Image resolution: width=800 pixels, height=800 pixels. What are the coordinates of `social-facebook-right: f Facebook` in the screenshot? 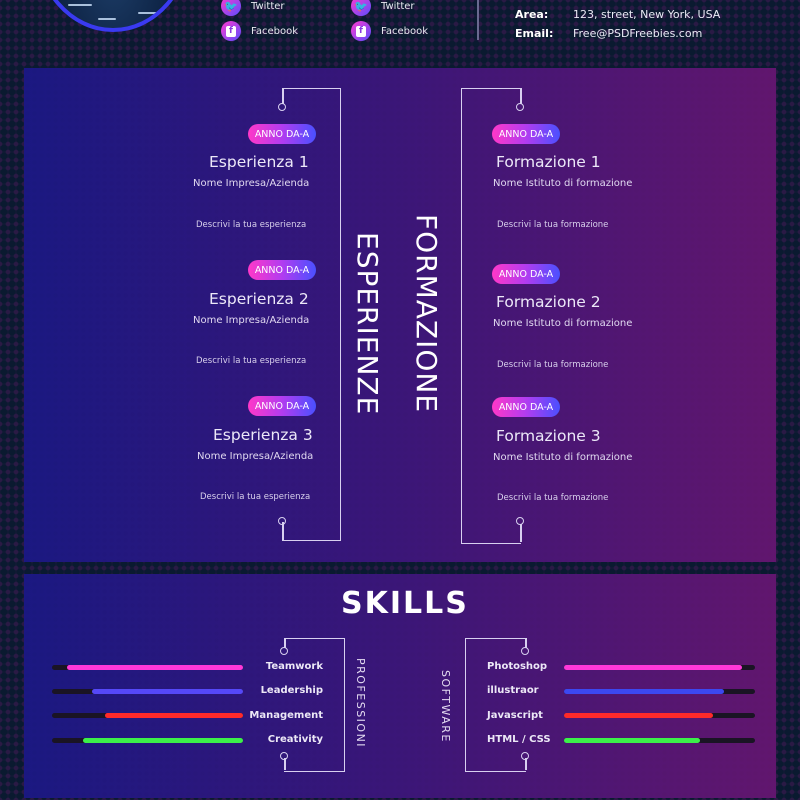 It's located at (389, 31).